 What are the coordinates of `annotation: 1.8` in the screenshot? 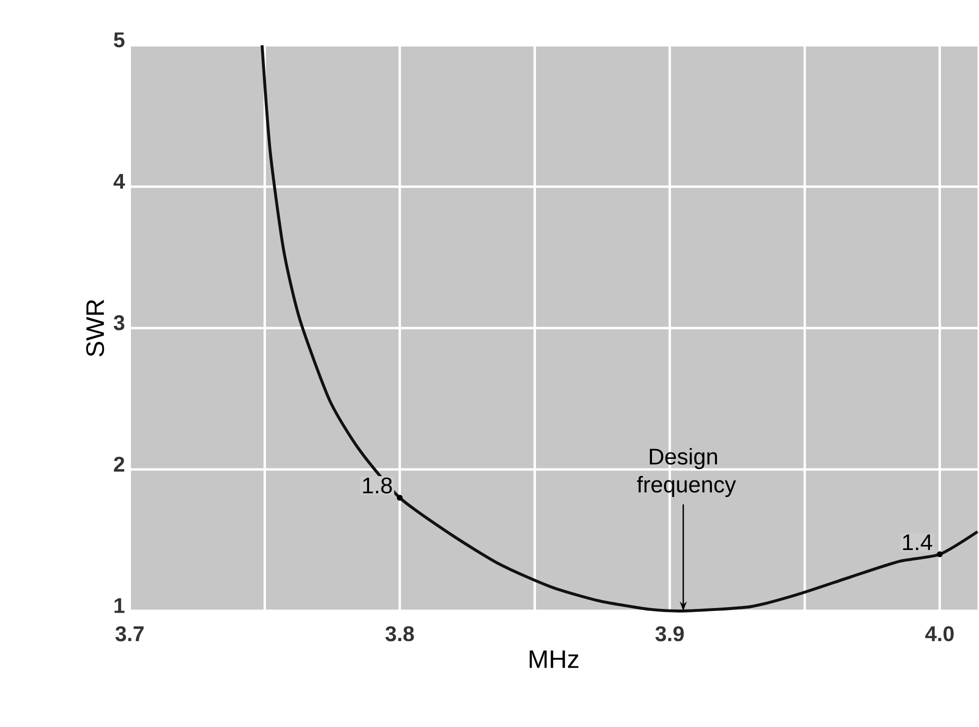 It's located at (377, 486).